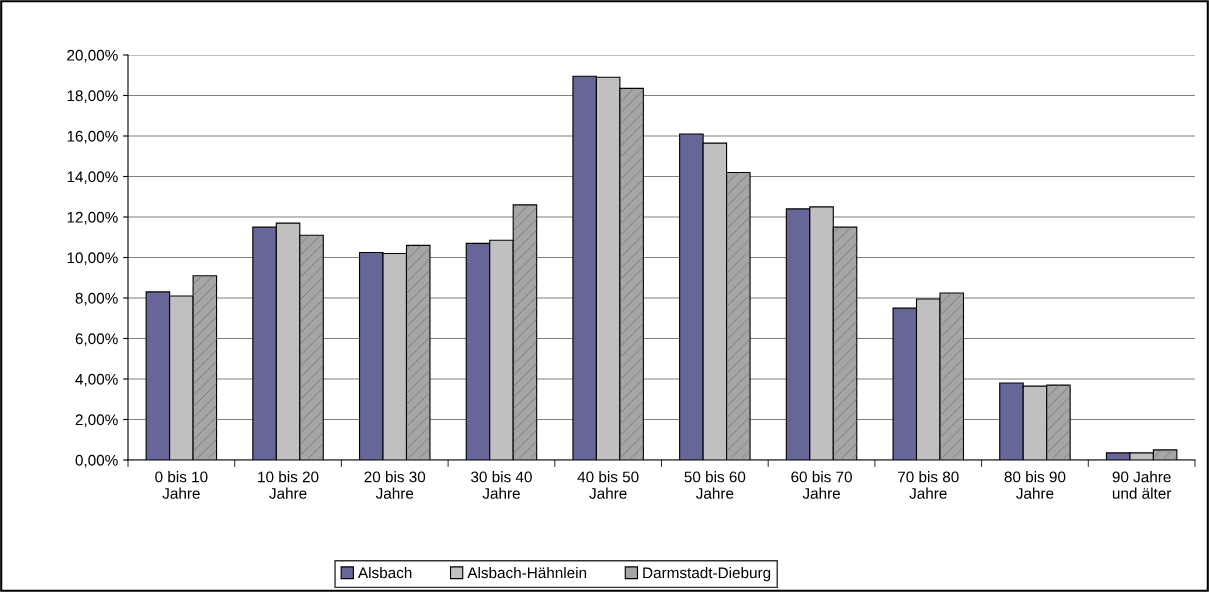 This screenshot has height=592, width=1209. Describe the element at coordinates (715, 485) in the screenshot. I see `x-tick-label: 50 bis 60 Jahre` at that location.